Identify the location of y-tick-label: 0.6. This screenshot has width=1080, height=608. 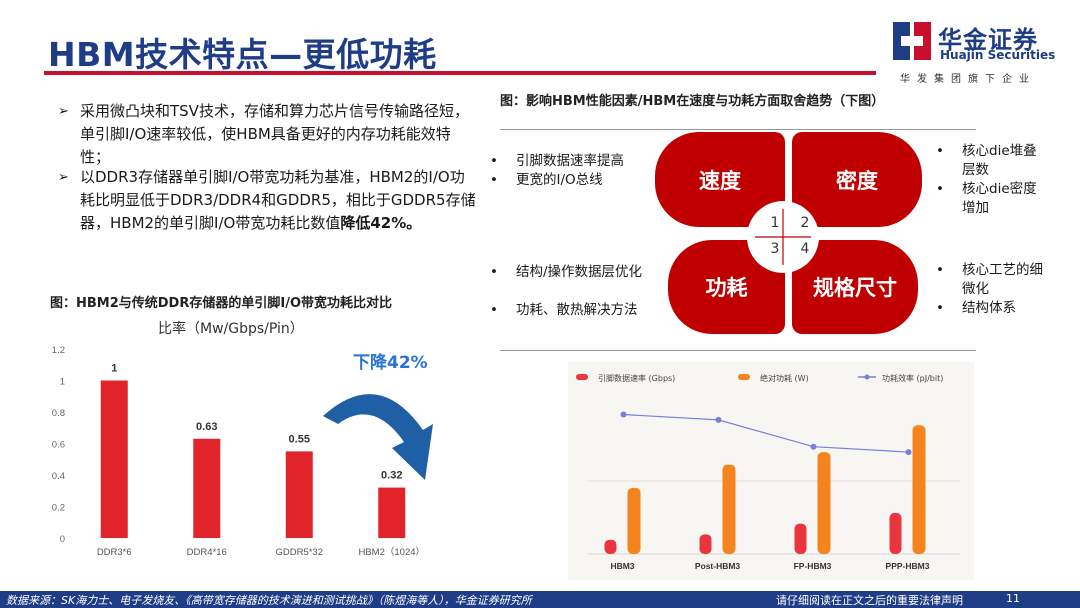
(58, 445).